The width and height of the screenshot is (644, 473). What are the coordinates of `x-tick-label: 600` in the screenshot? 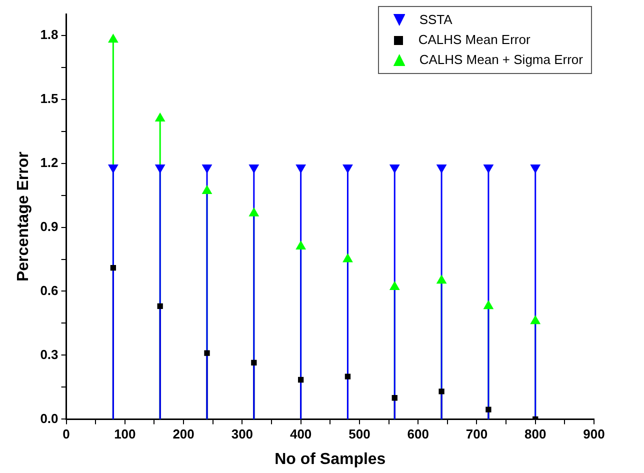 It's located at (418, 434).